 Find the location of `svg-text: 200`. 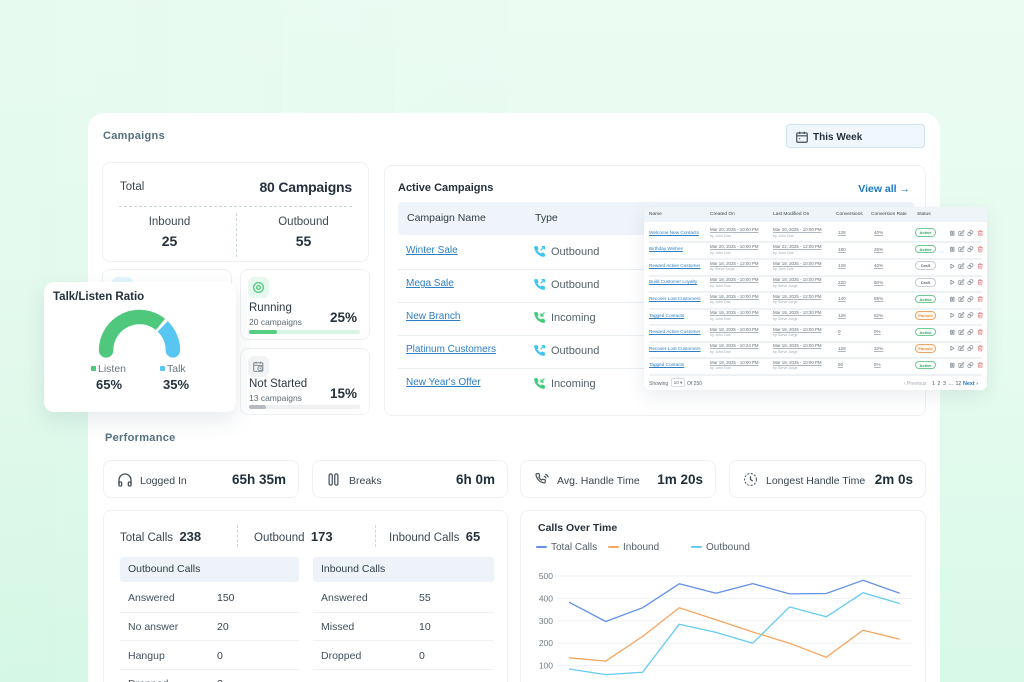

svg-text: 200 is located at coordinates (546, 643).